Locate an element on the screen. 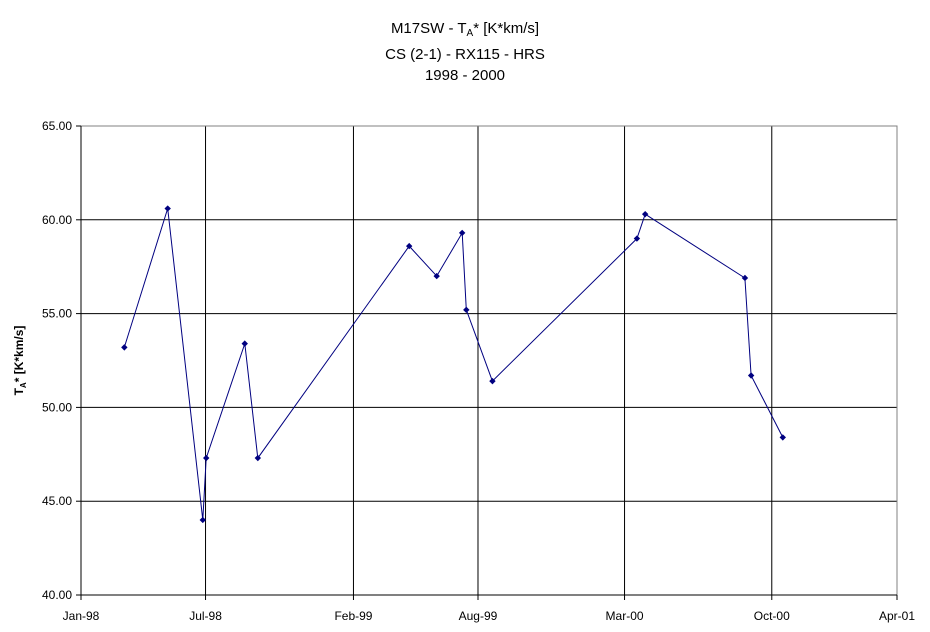 This screenshot has width=930, height=632. y-tick-label: 50.00 is located at coordinates (57, 407).